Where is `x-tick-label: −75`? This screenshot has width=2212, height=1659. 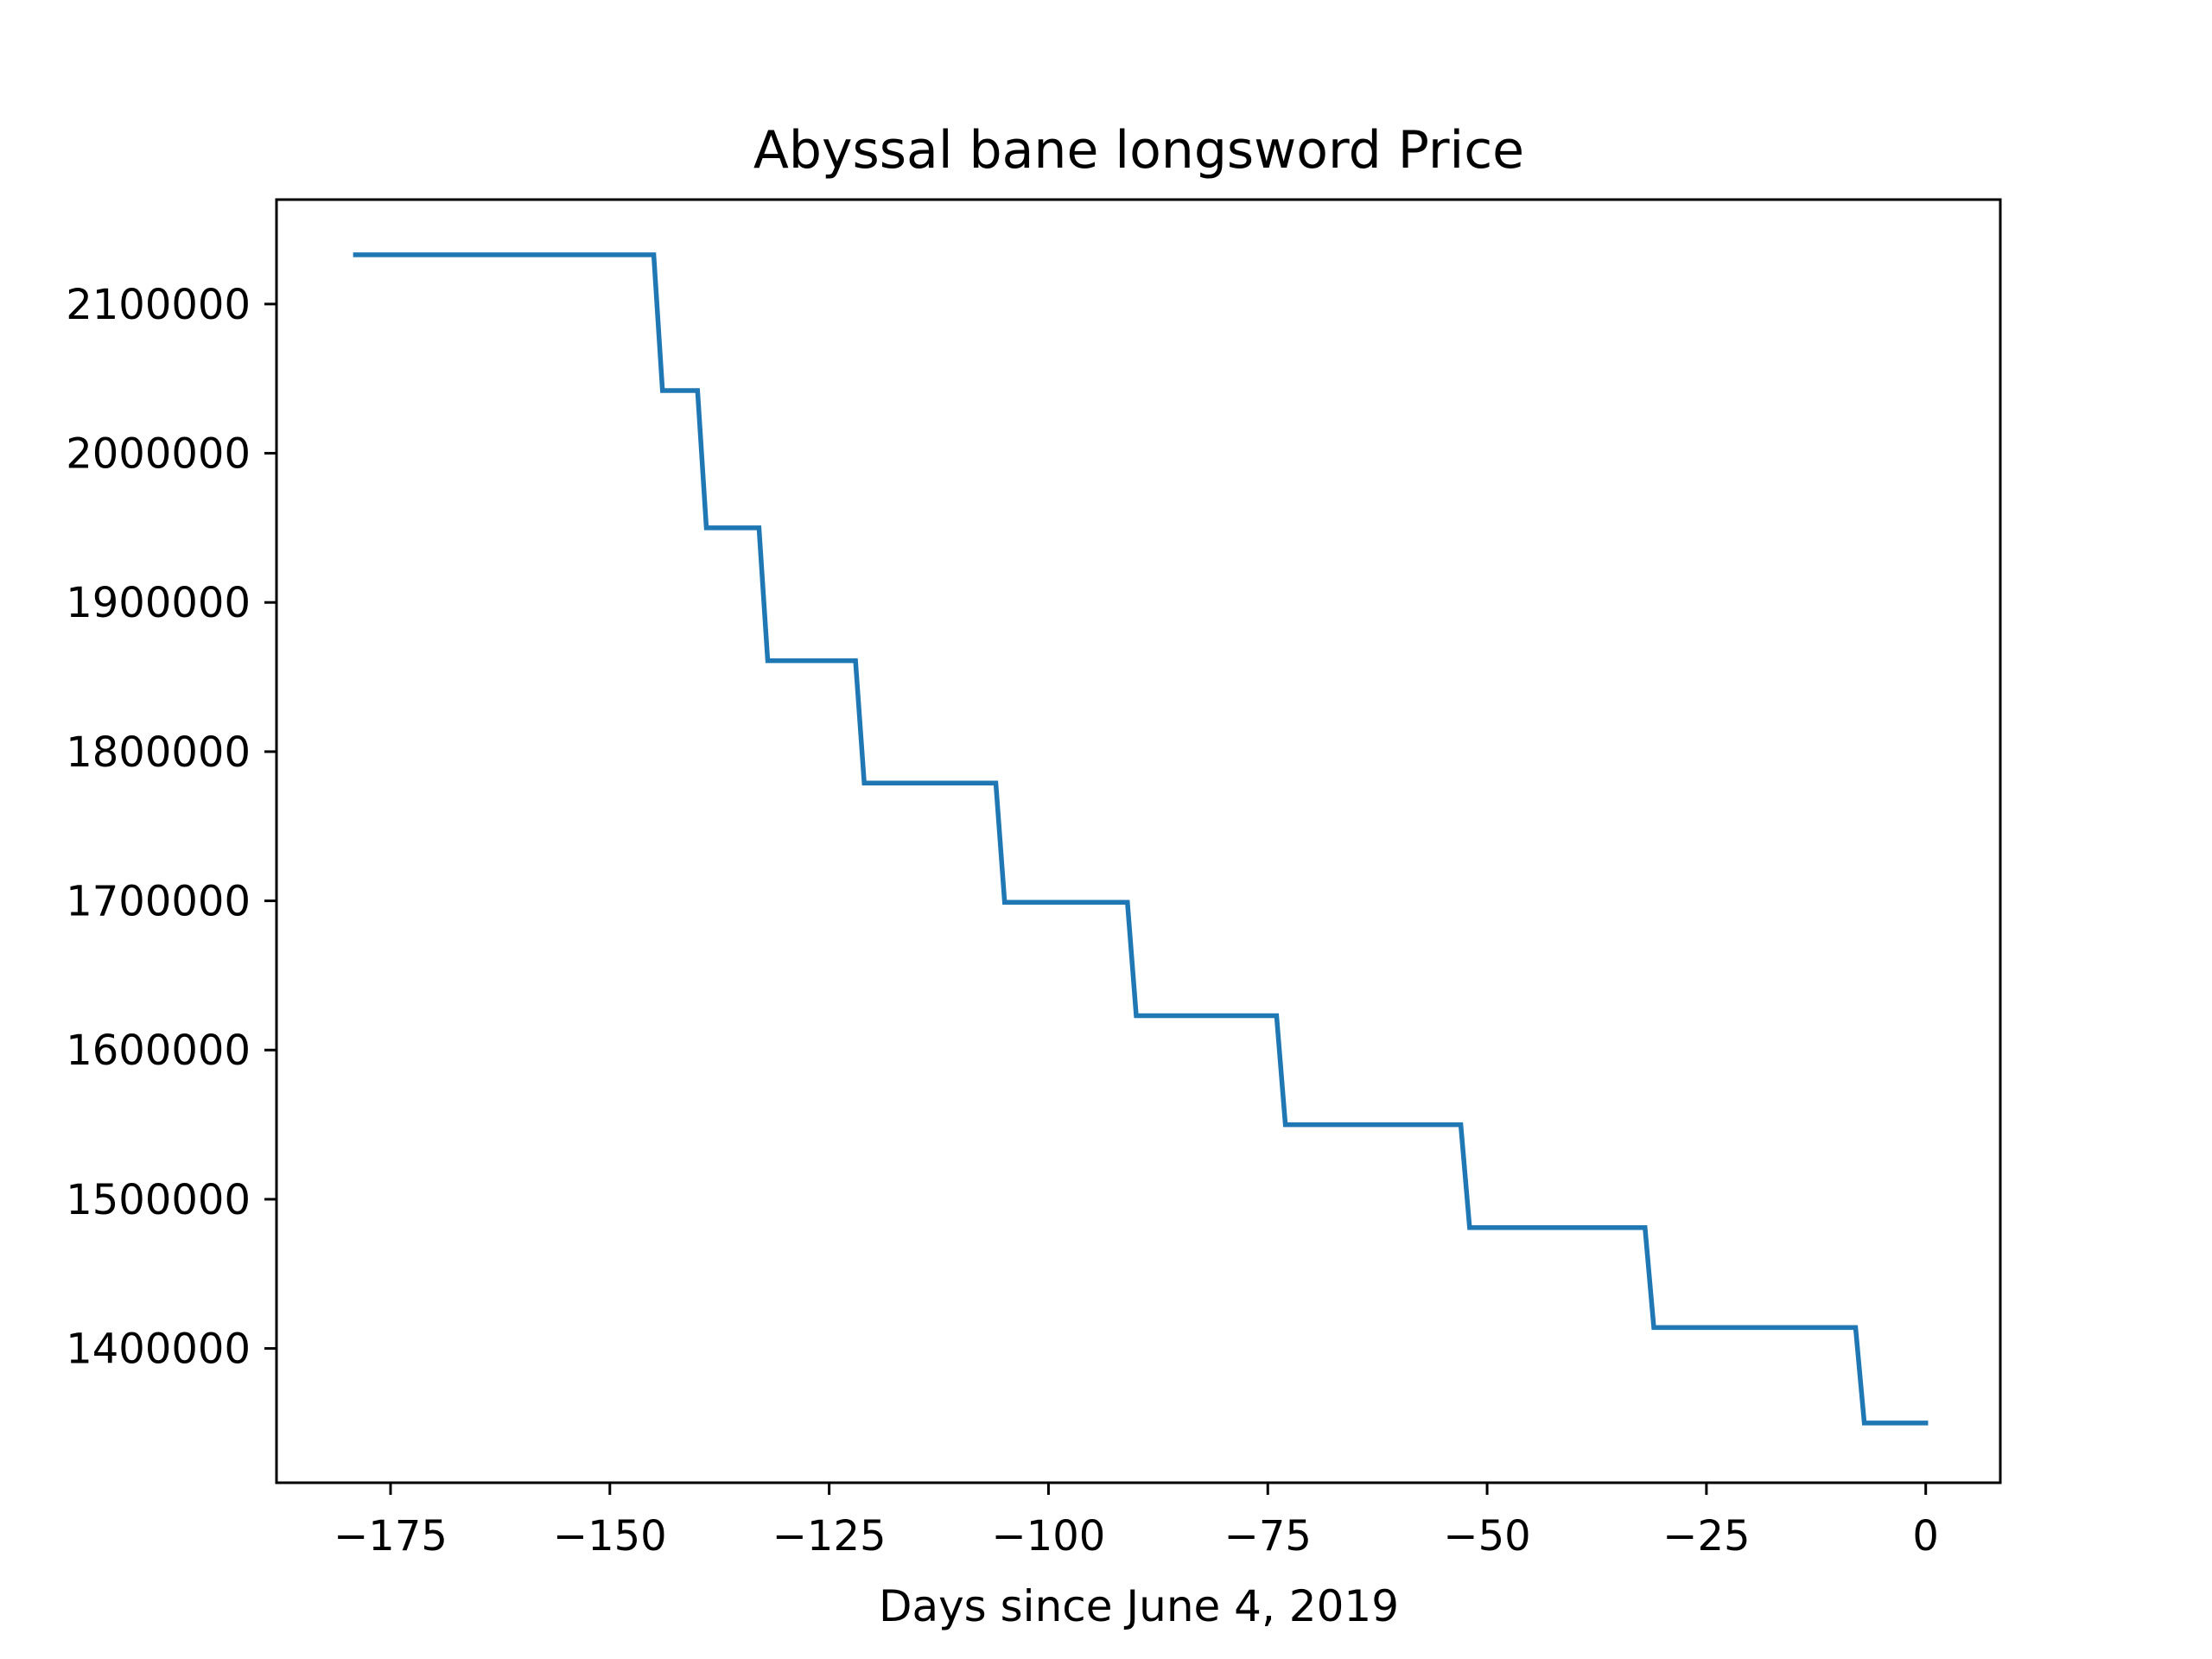 x-tick-label: −75 is located at coordinates (1268, 1536).